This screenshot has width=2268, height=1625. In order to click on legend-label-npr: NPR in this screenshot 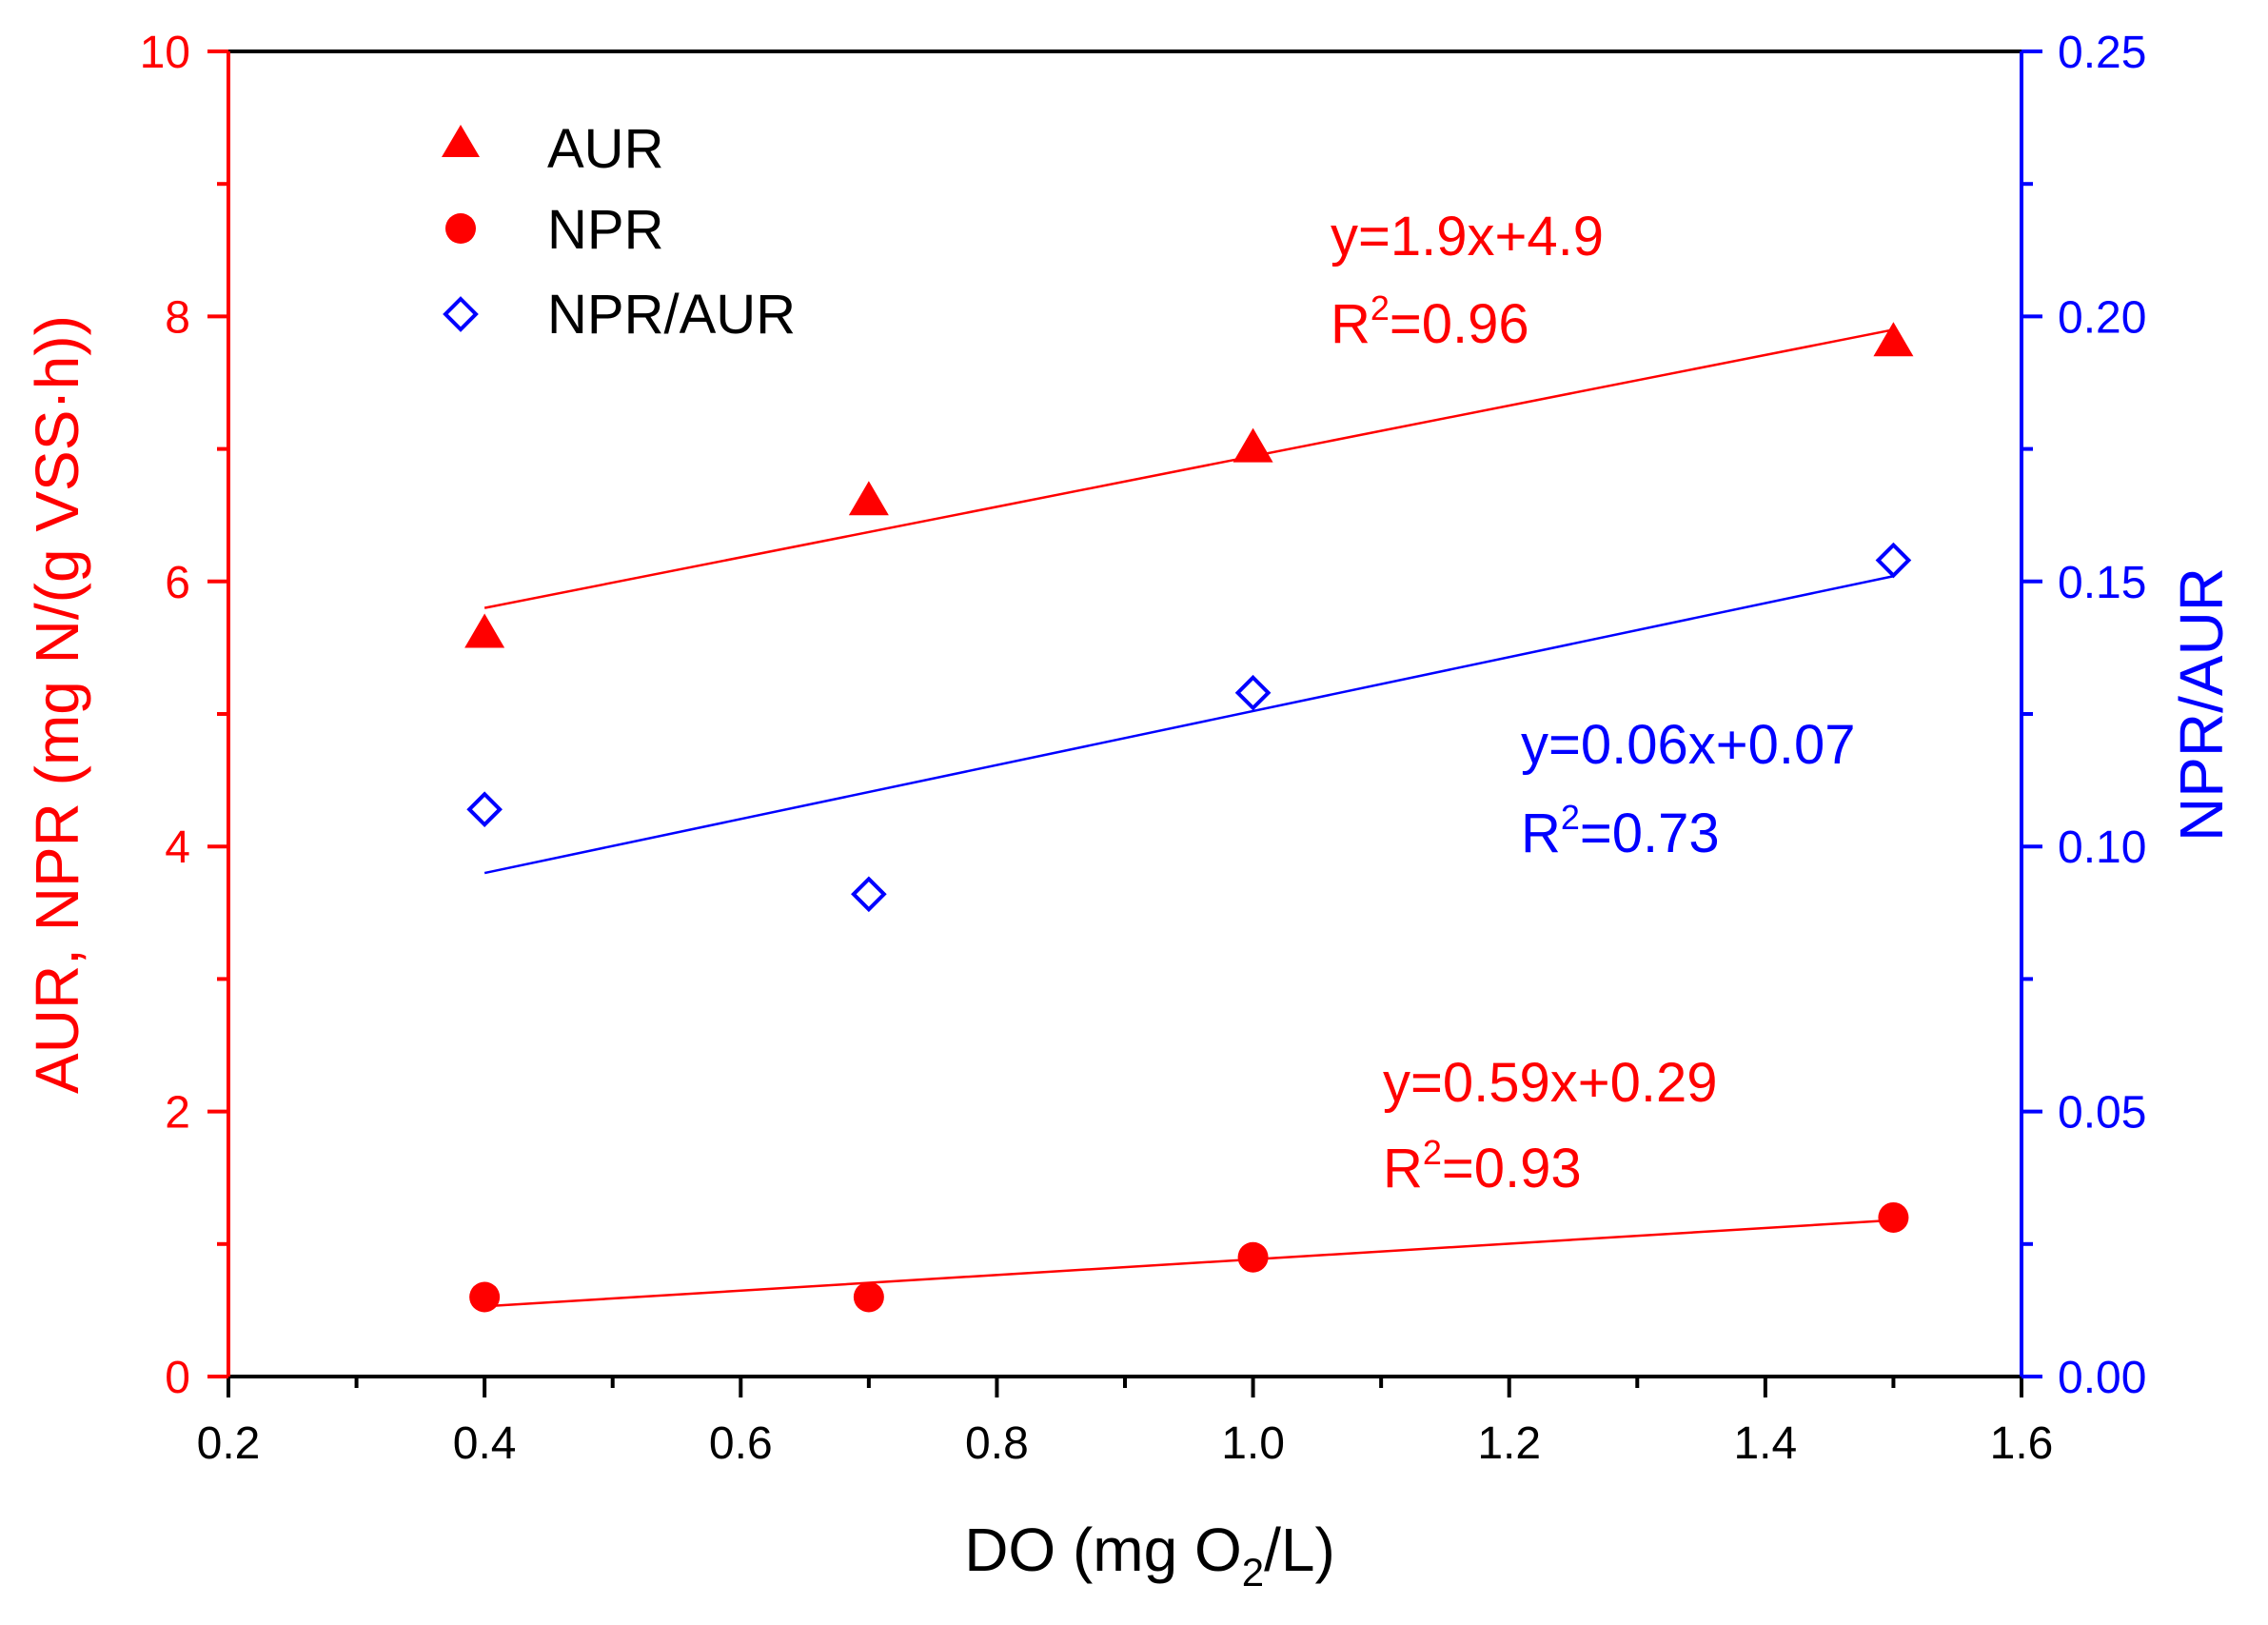, I will do `click(605, 230)`.